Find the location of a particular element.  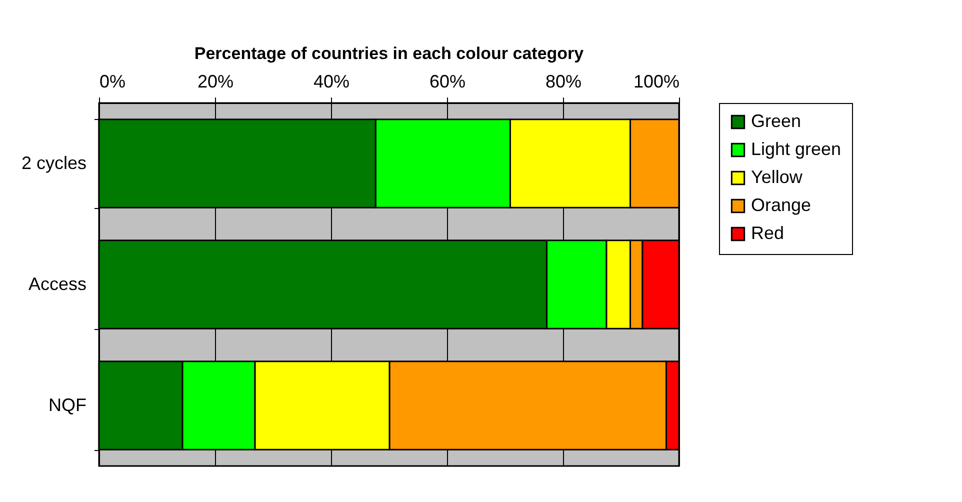

x-tick-label: 100% is located at coordinates (656, 82).